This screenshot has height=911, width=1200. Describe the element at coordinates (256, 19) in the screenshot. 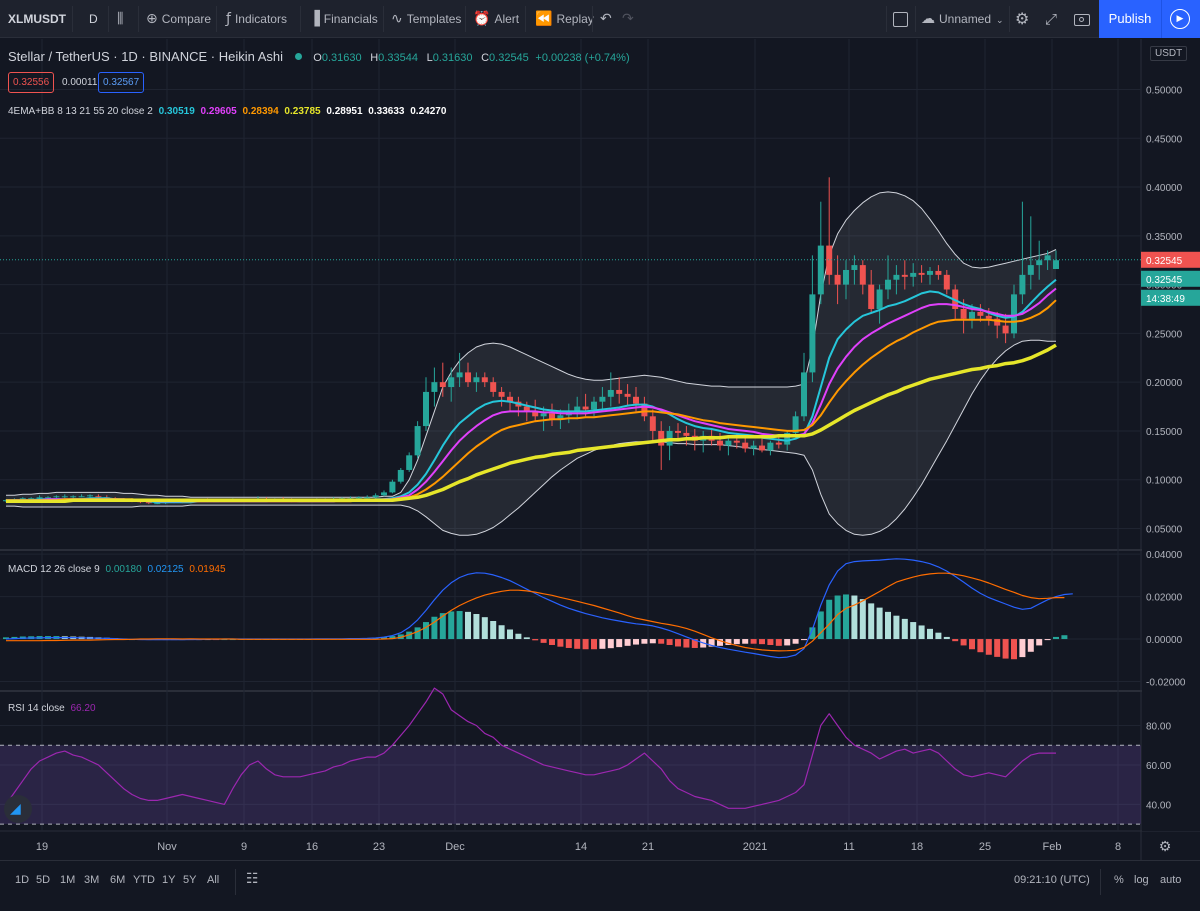

I see `indicators-button: ƒ Indicators` at that location.